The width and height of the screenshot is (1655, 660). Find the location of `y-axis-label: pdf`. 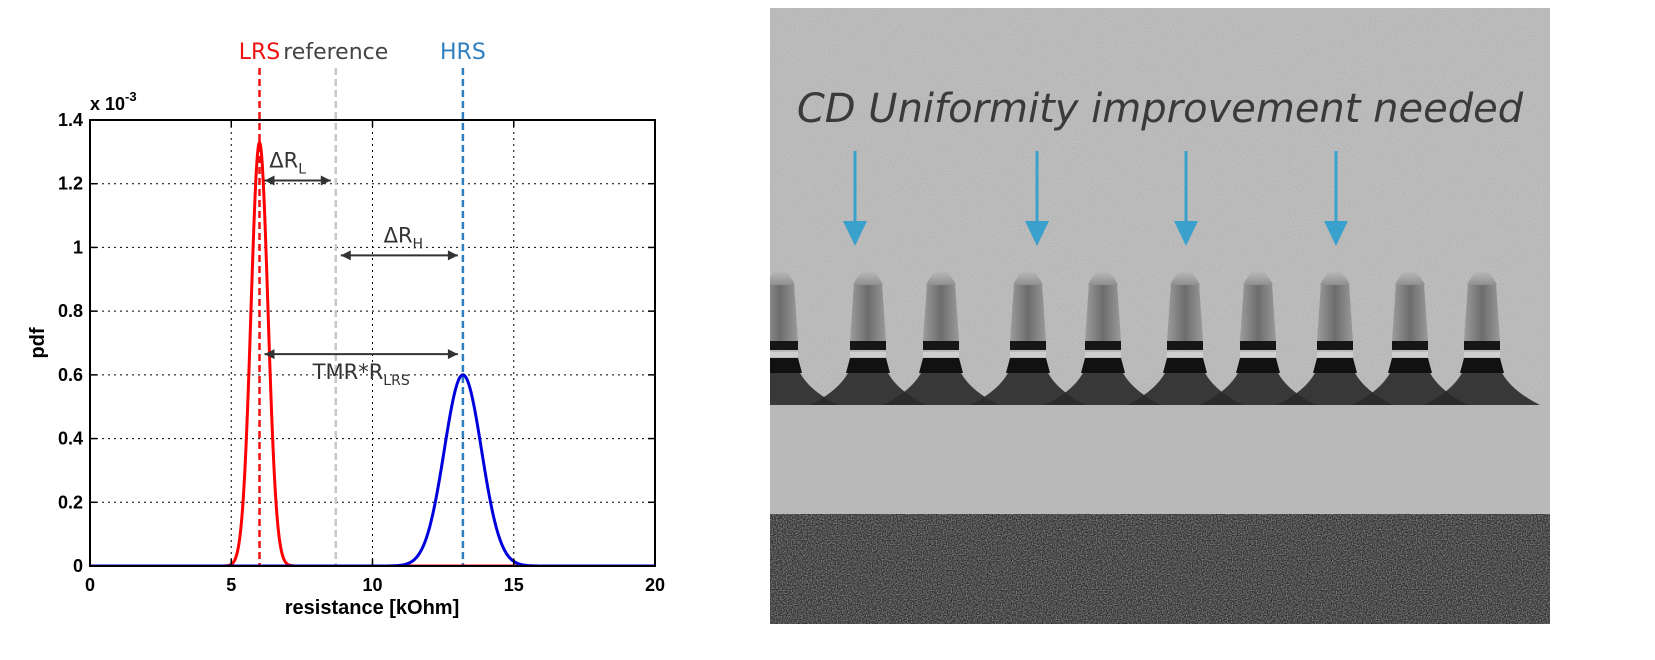

y-axis-label: pdf is located at coordinates (38, 342).